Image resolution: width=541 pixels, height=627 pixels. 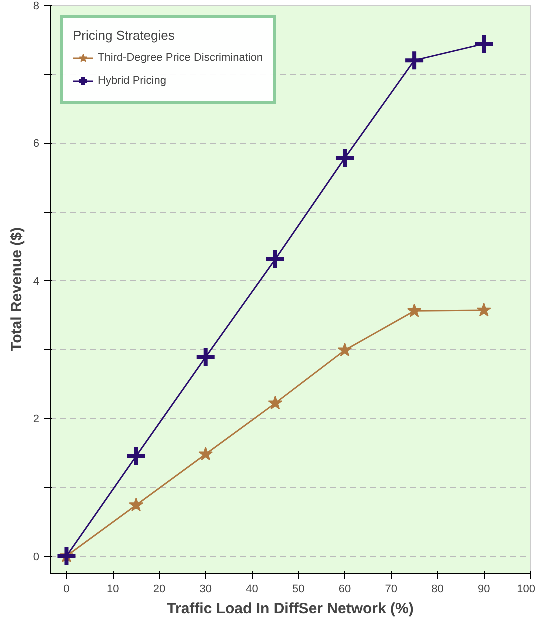 I want to click on x-tick-label: 0, so click(x=67, y=590).